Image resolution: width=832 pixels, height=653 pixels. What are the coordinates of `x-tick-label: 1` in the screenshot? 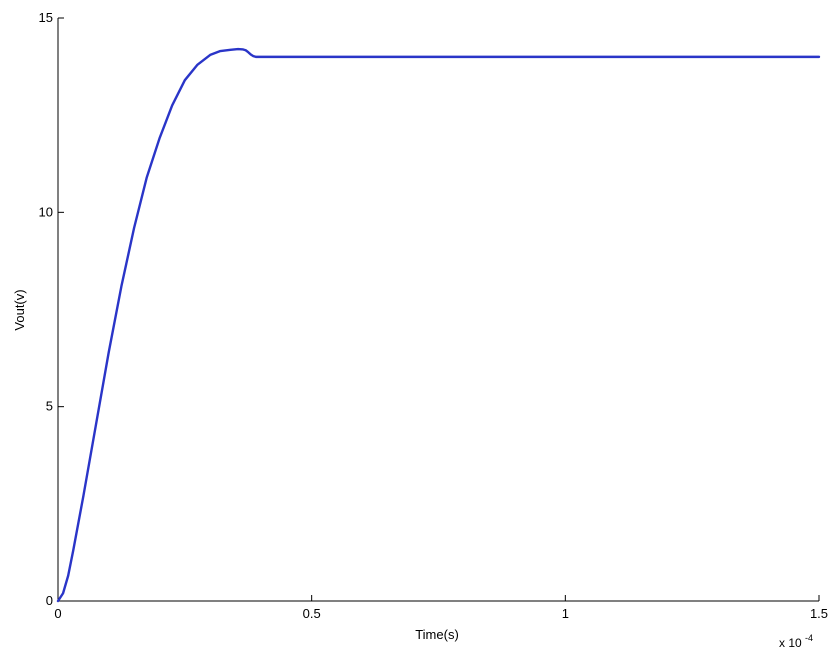 It's located at (565, 613).